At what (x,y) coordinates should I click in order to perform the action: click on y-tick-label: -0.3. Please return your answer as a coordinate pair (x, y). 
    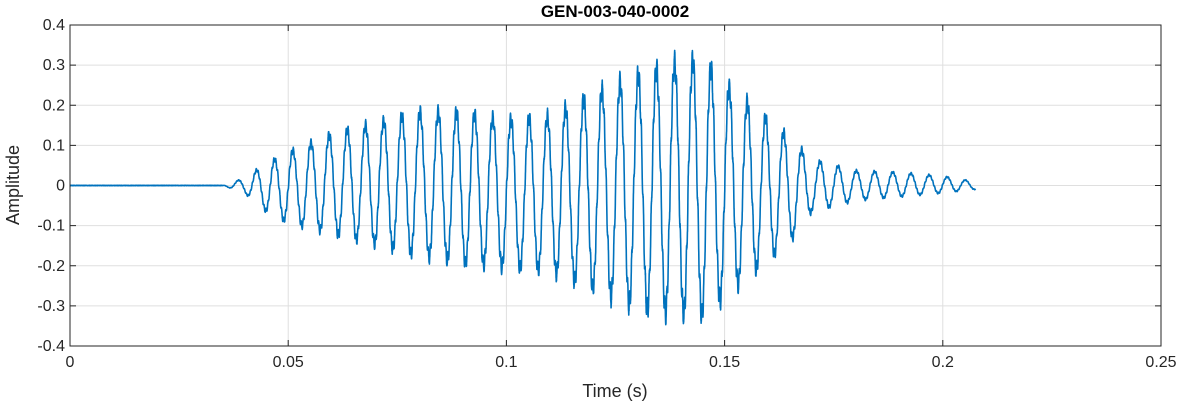
    Looking at the image, I should click on (51, 306).